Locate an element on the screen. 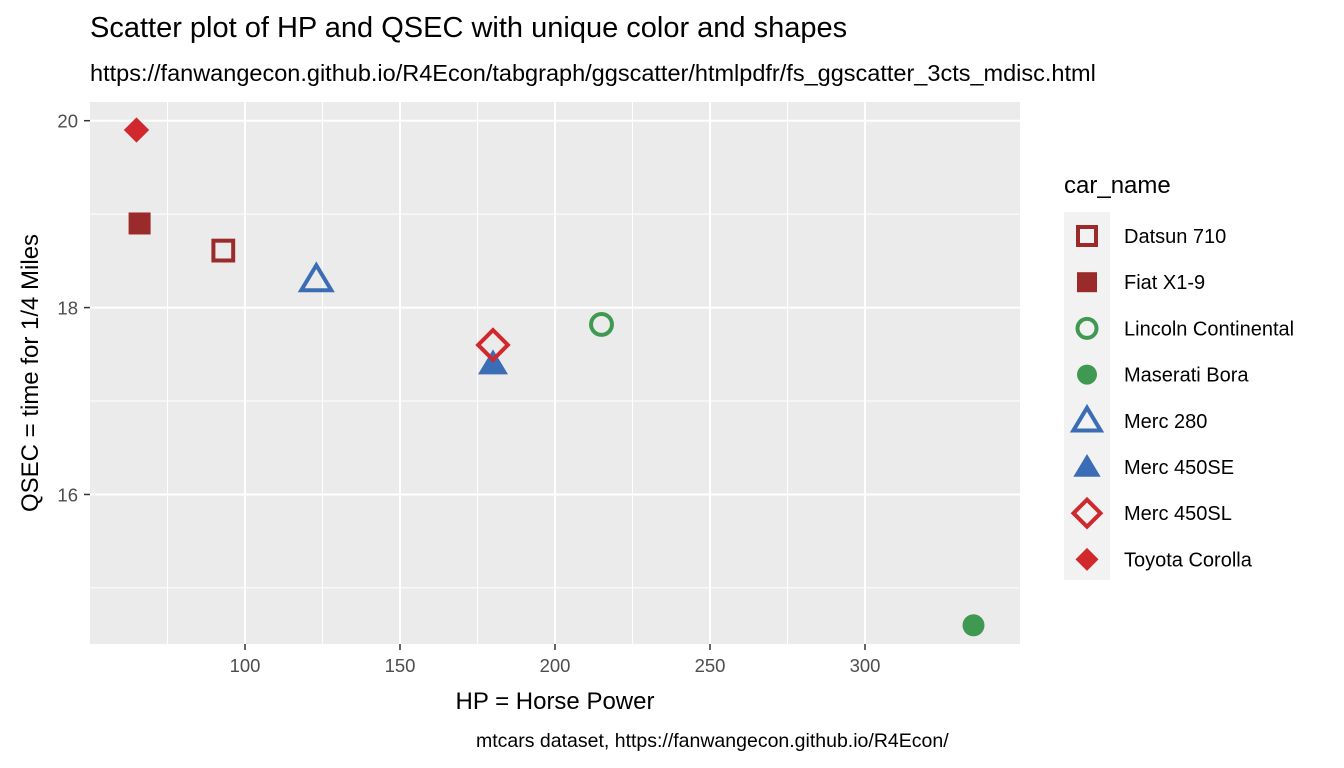 The height and width of the screenshot is (768, 1344). point-maserati-bora is located at coordinates (973, 625).